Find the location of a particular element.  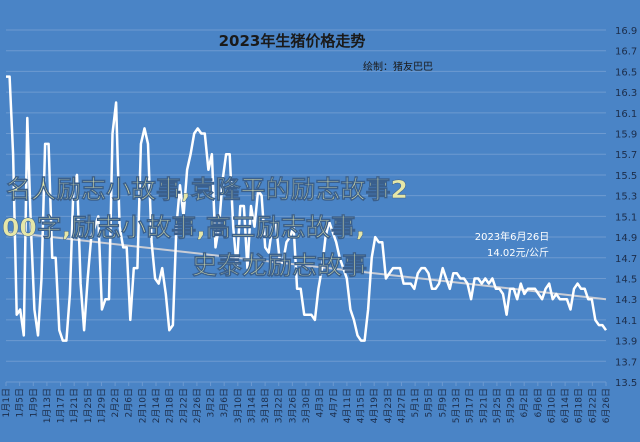

y-tick-label: 16.3 is located at coordinates (626, 93).